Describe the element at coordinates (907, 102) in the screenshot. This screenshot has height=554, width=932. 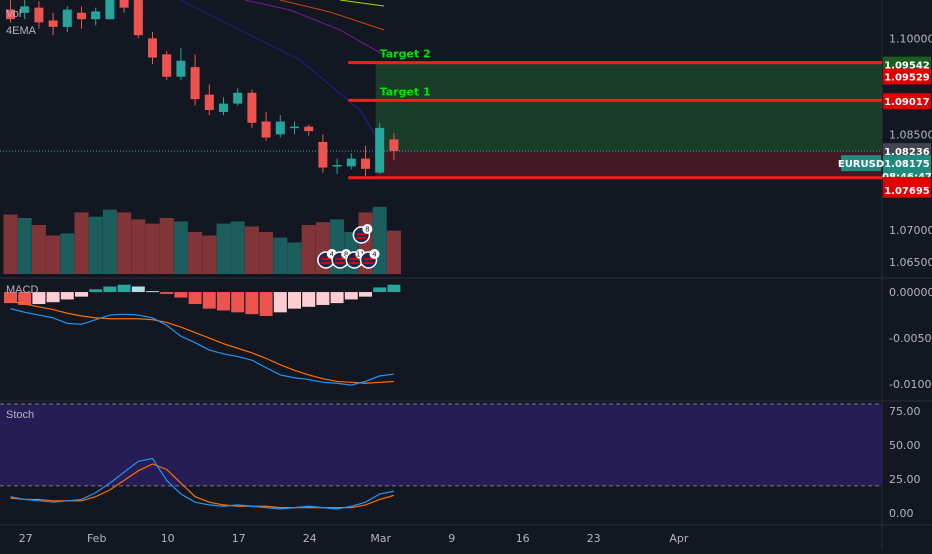
I see `price-tag-label: 1.09017` at that location.